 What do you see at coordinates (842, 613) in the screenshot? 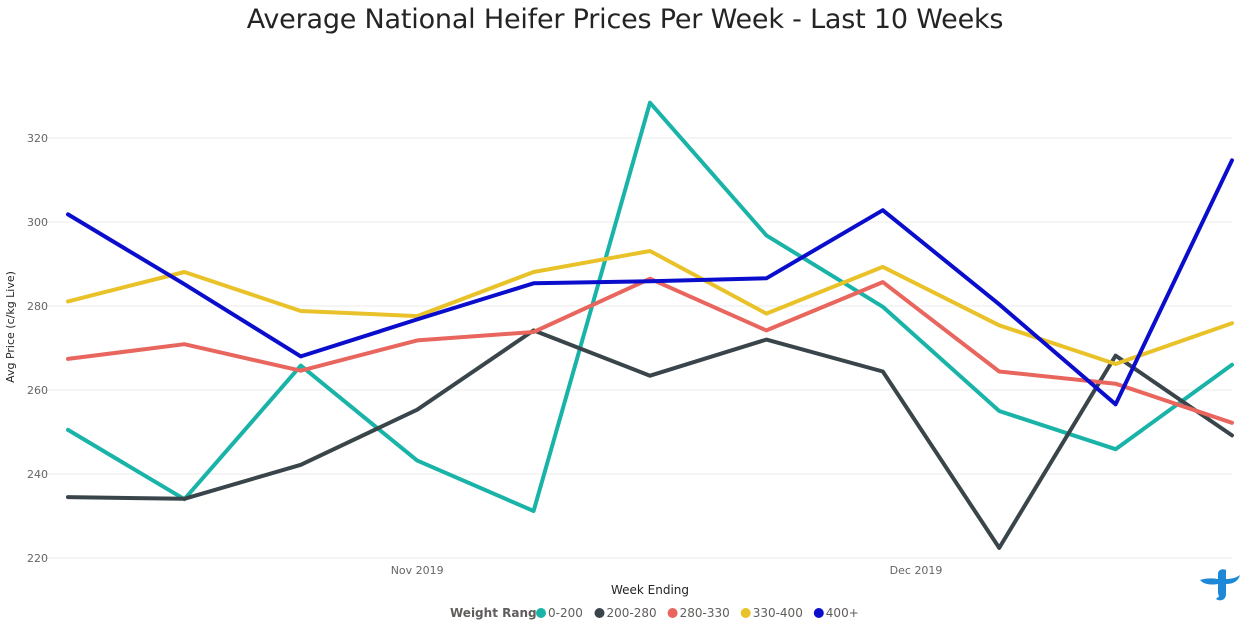
I see `legend-label: 400+` at bounding box center [842, 613].